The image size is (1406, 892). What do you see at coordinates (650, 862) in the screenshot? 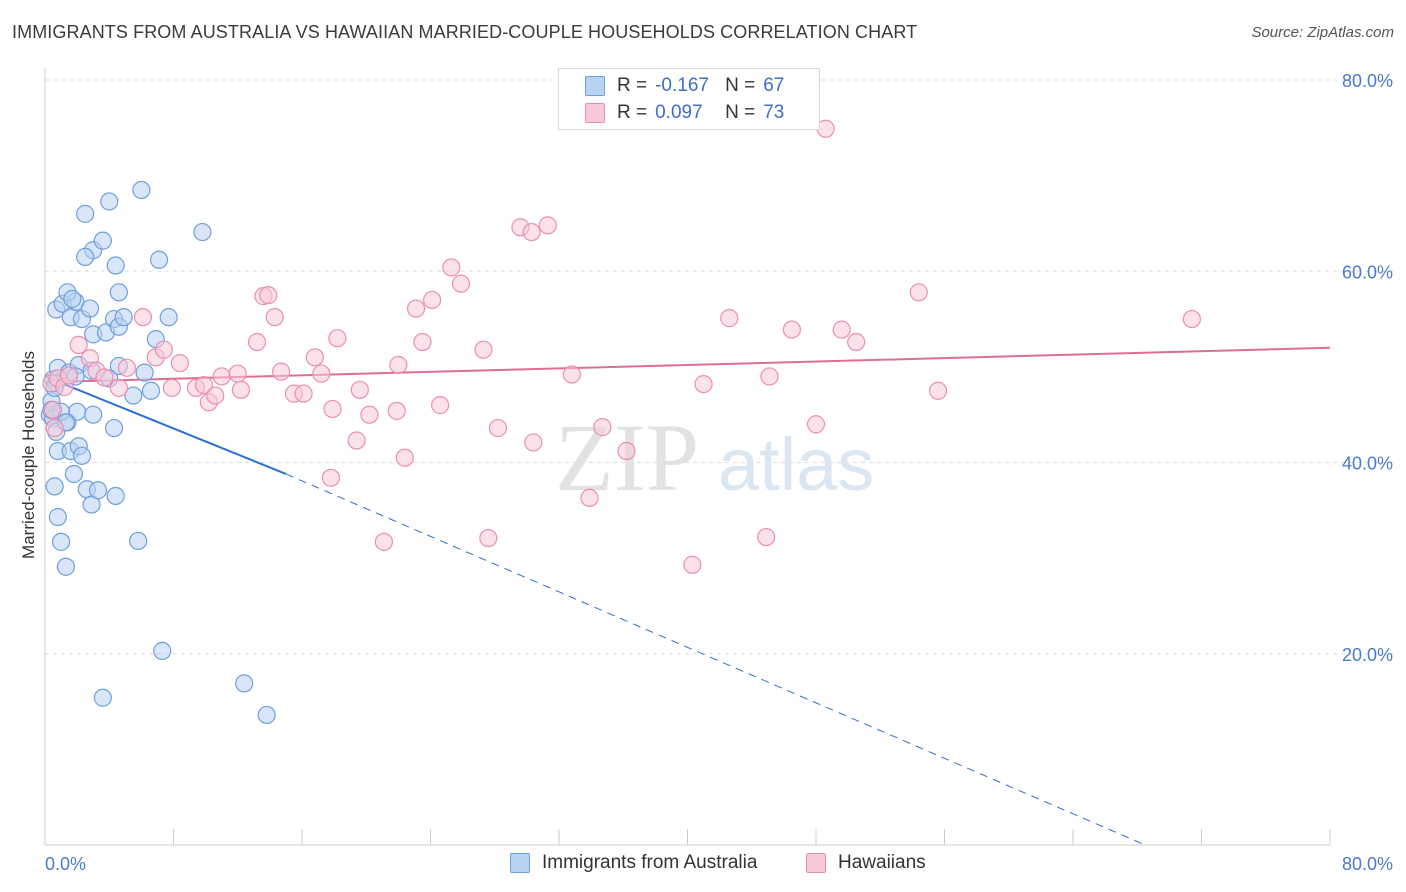
I see `bottom-legend-label-australia: Immigrants from Australia` at bounding box center [650, 862].